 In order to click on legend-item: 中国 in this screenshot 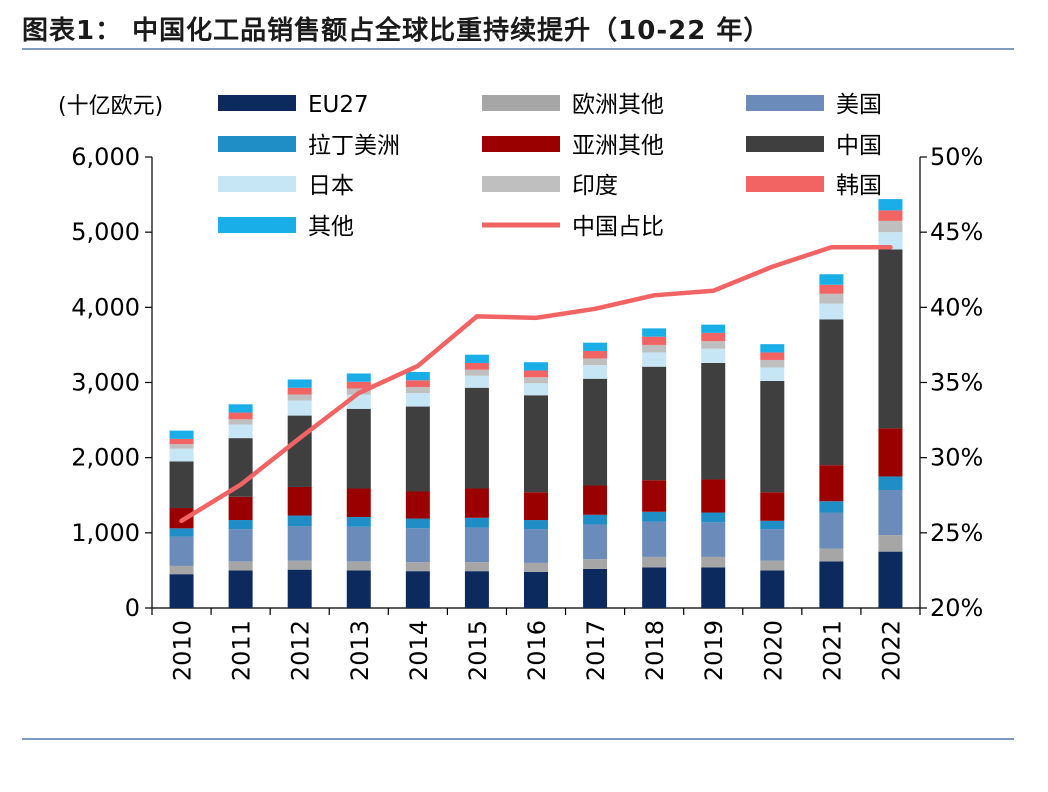, I will do `click(814, 146)`.